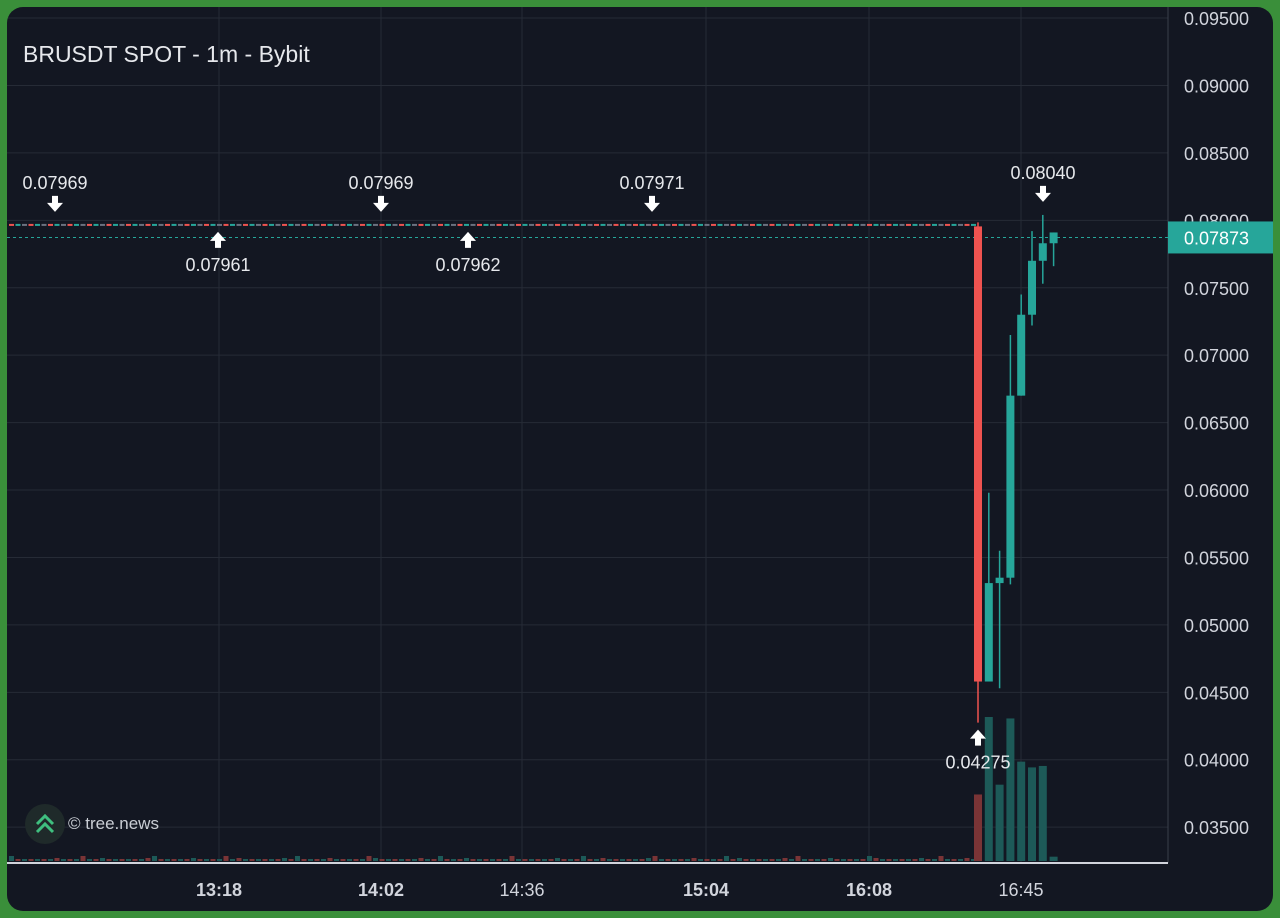  What do you see at coordinates (218, 239) in the screenshot?
I see `low-marker-icon` at bounding box center [218, 239].